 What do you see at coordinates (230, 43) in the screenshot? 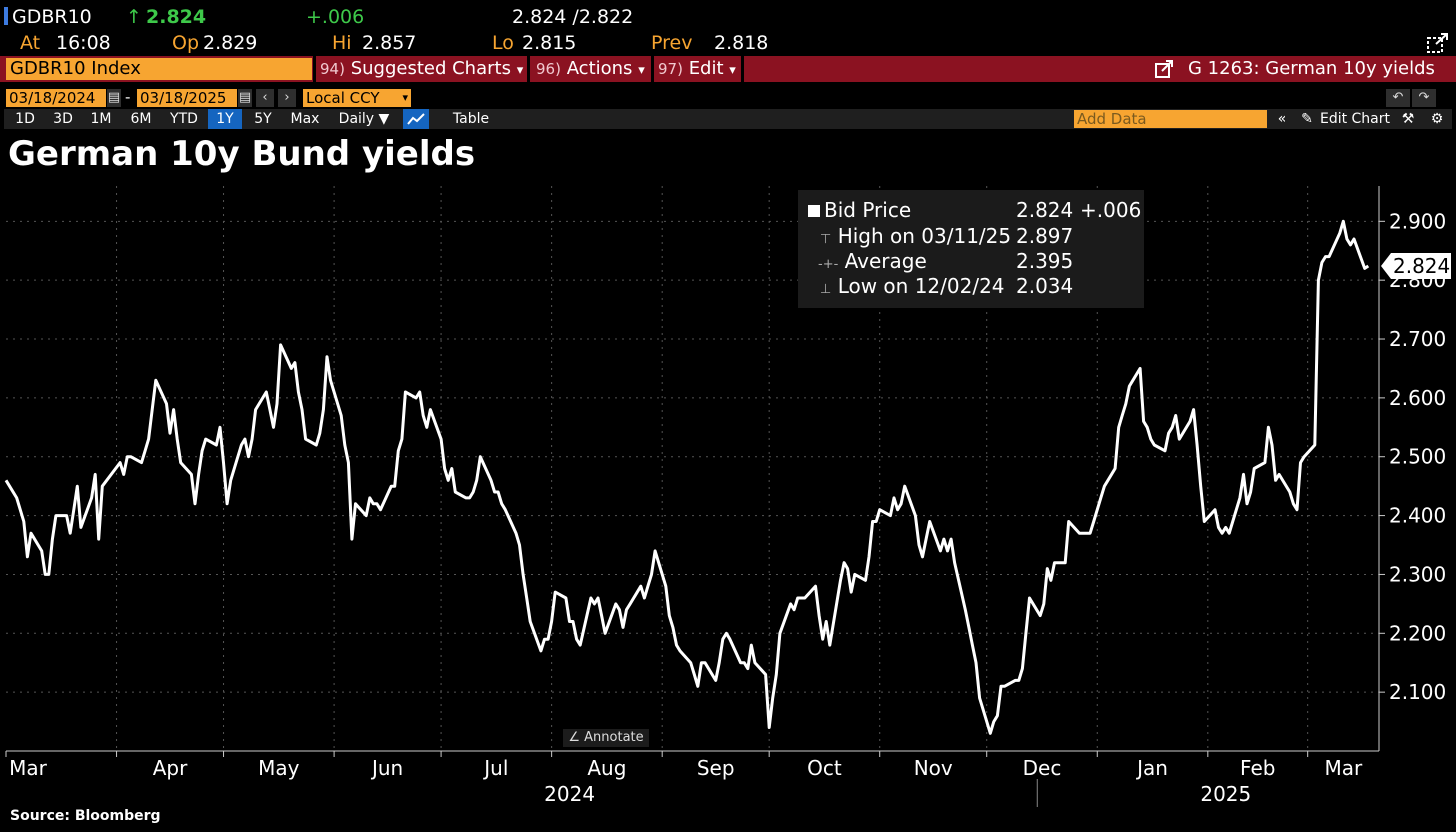
I see `open-value: 2.829` at bounding box center [230, 43].